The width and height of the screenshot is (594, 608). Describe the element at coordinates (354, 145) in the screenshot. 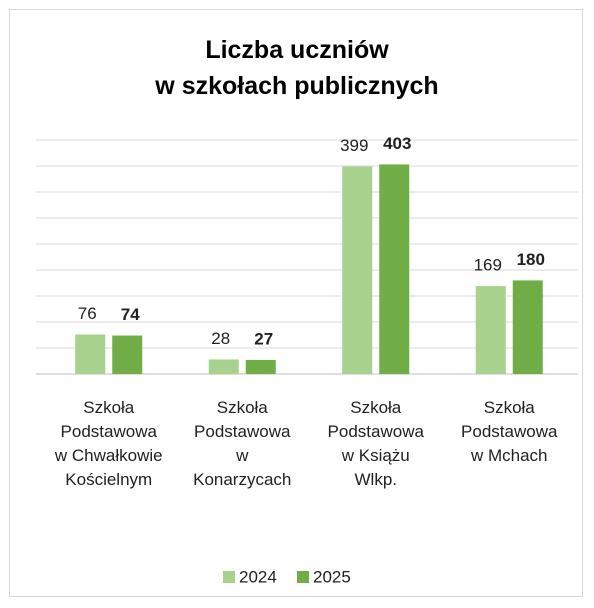

I see `data-label: 399` at that location.